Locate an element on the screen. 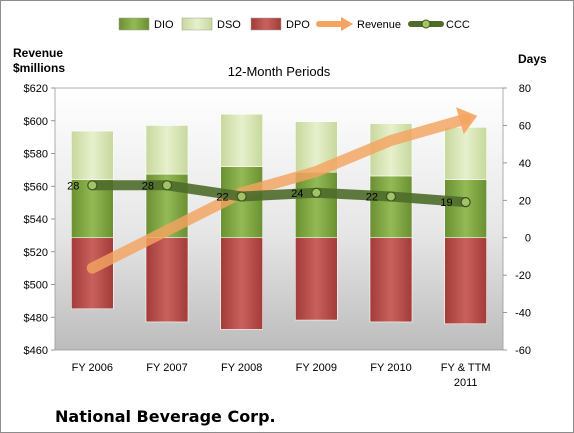  ccc-line is located at coordinates (279, 194).